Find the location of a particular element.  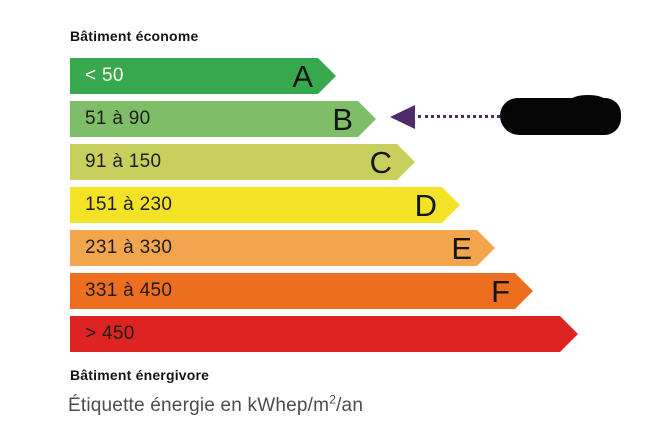

energy-bar-B: 51 à 90 B is located at coordinates (223, 119).